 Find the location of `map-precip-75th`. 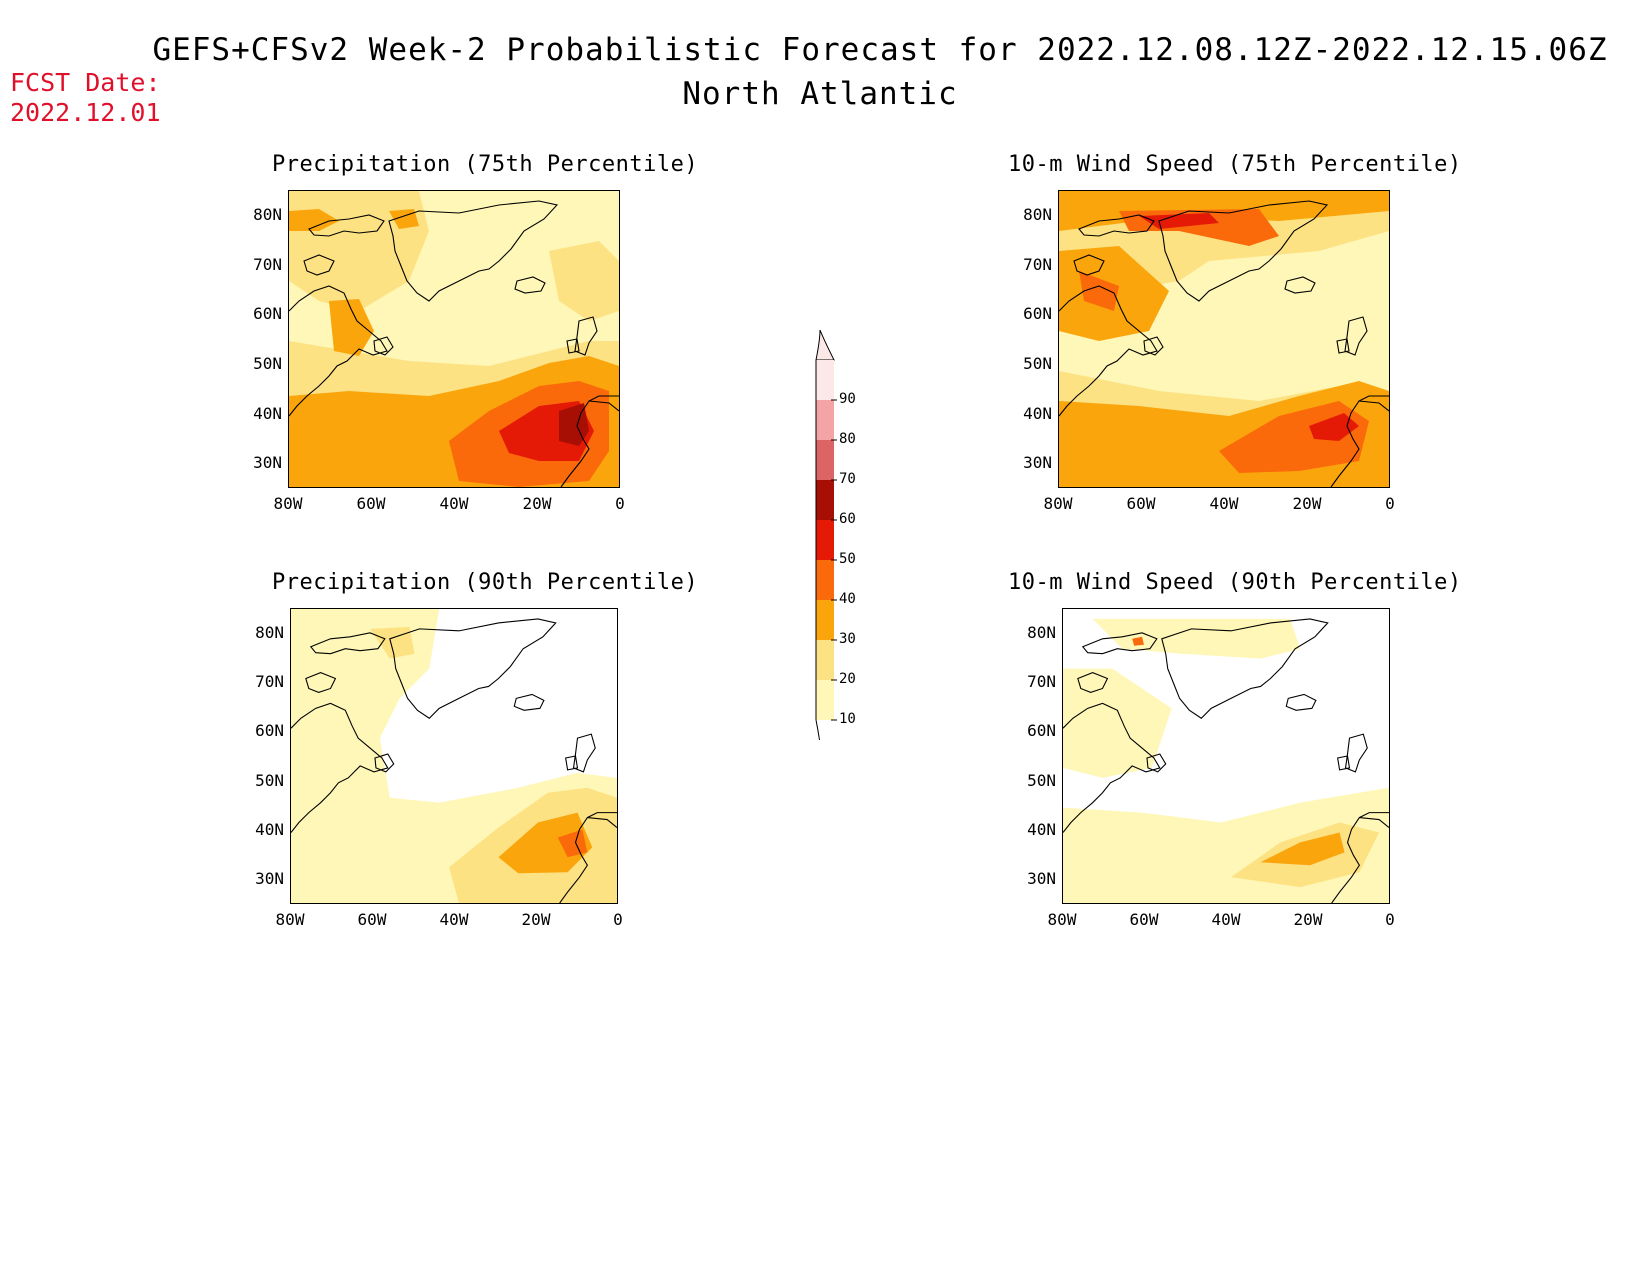

map-precip-75th is located at coordinates (454, 339).